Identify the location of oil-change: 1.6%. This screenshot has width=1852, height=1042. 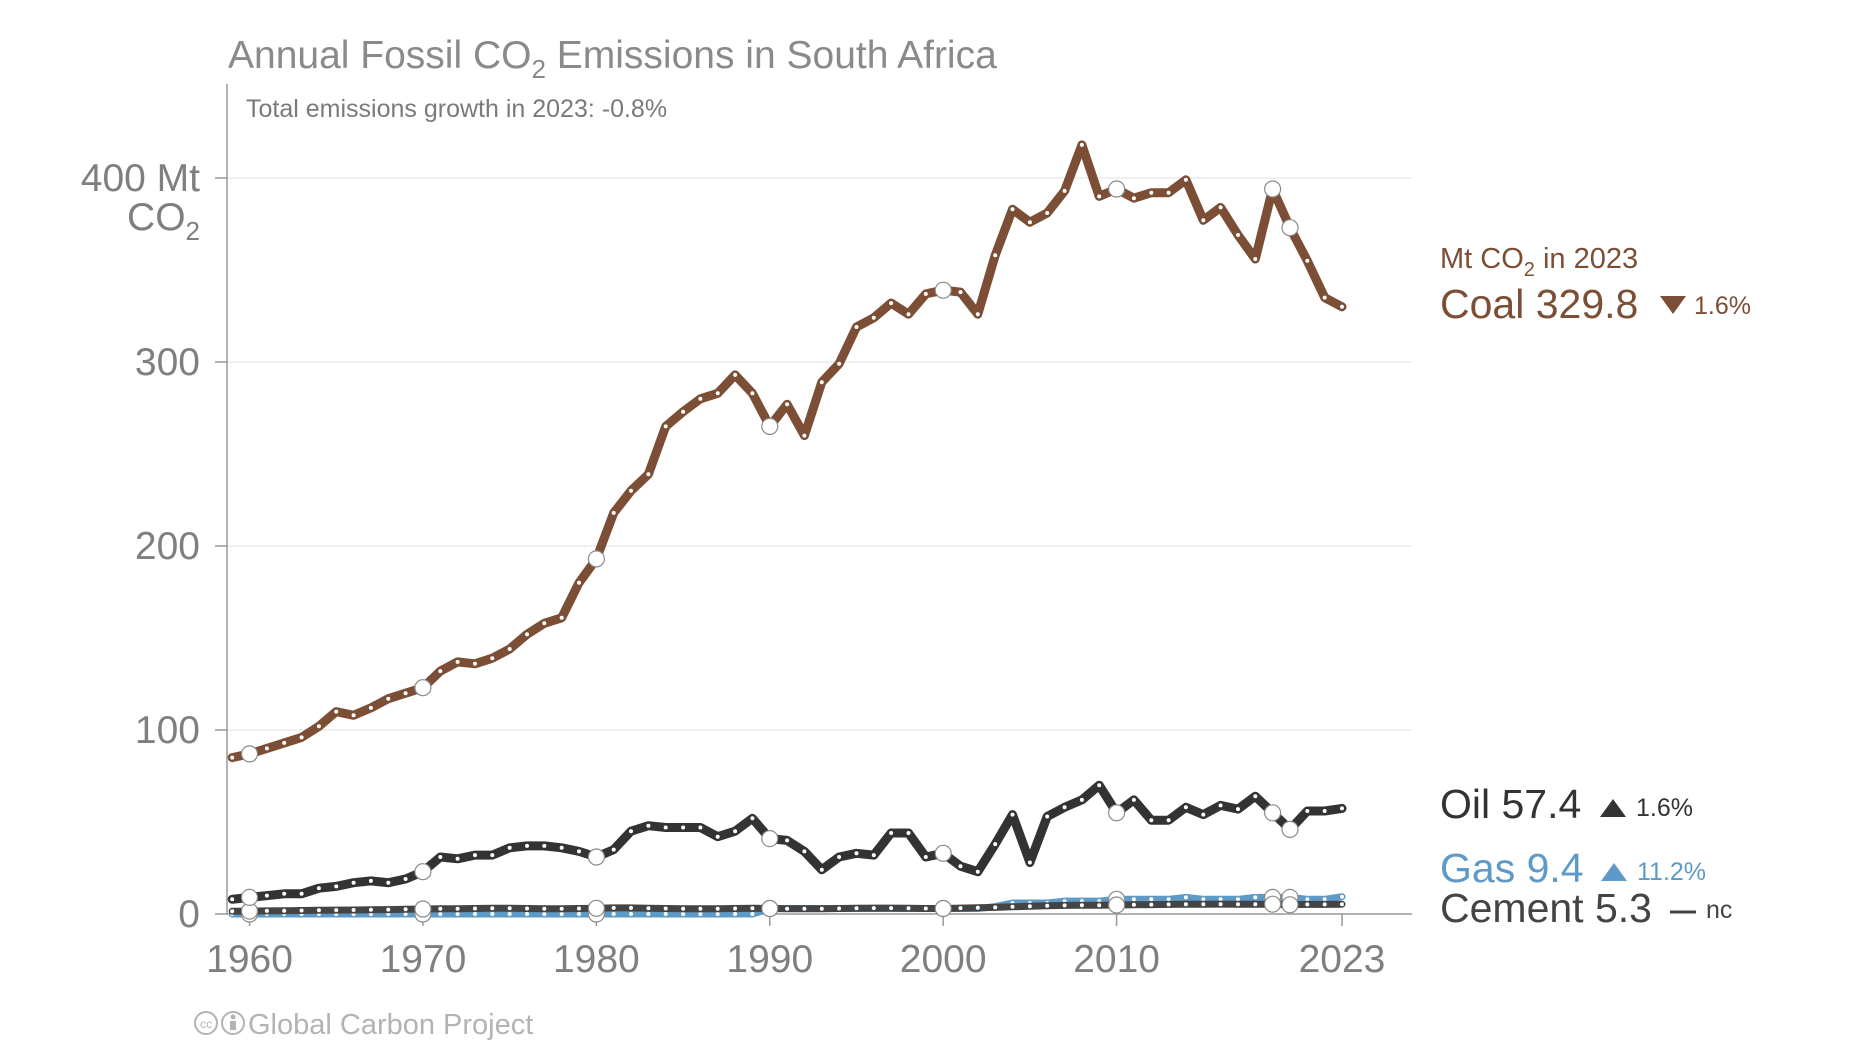
(1664, 808).